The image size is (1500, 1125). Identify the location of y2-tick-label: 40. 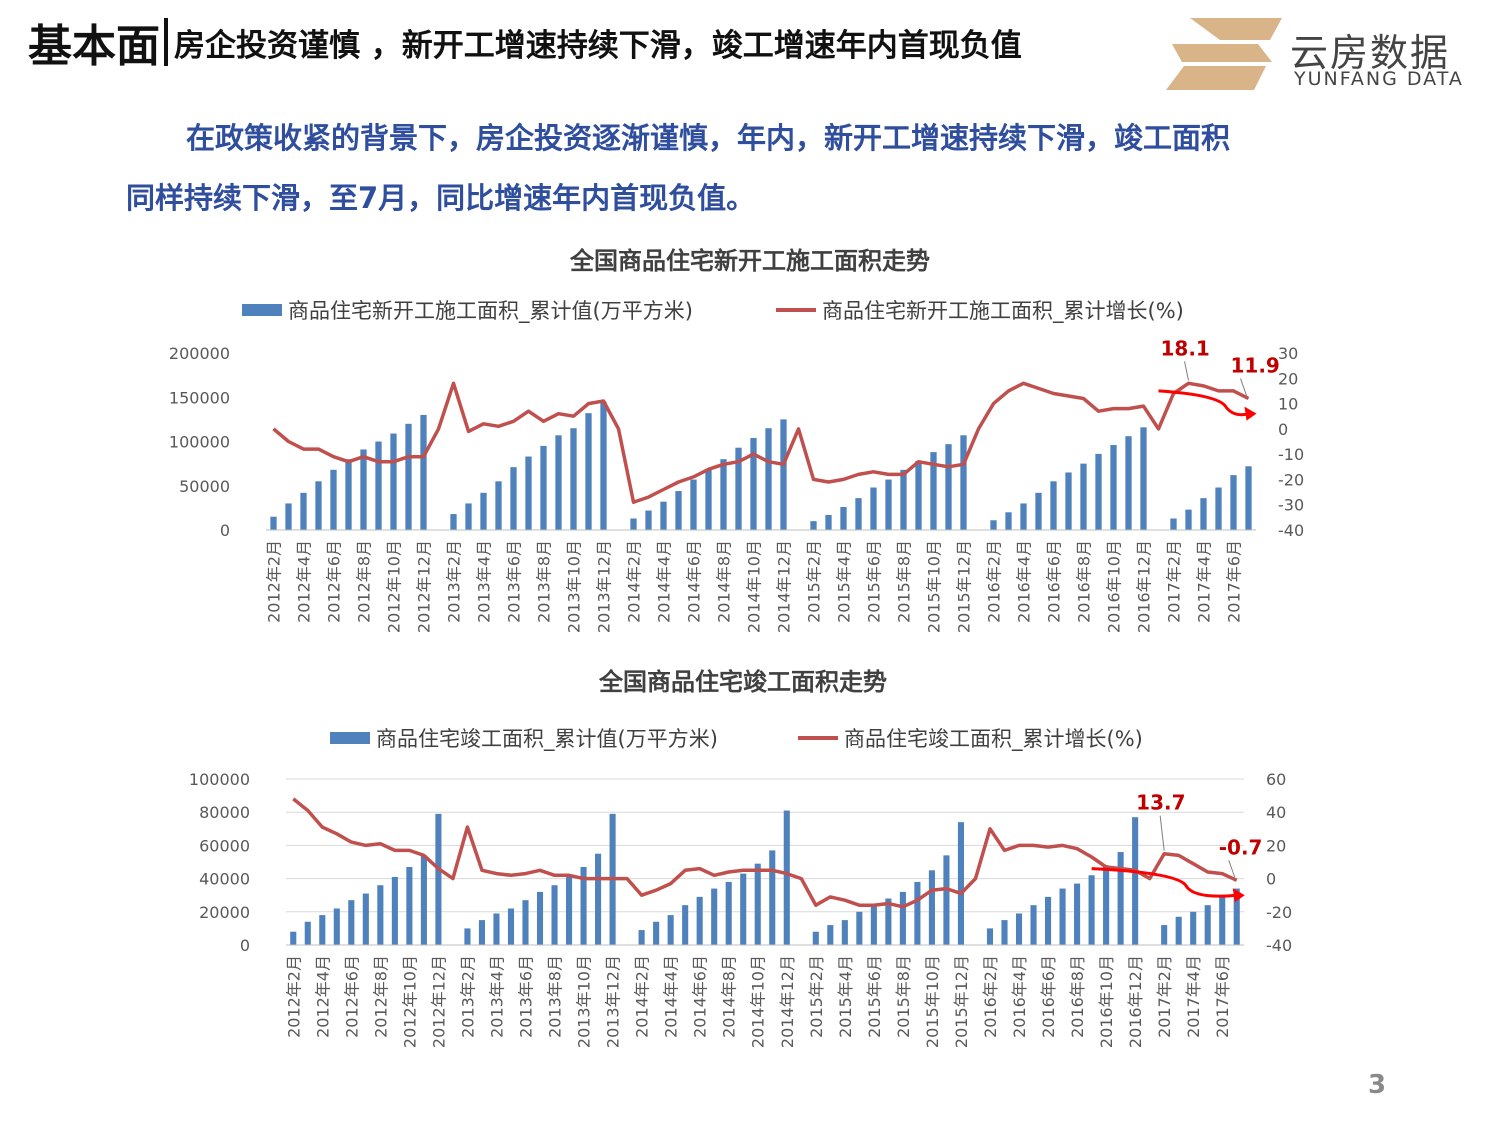
(1276, 812).